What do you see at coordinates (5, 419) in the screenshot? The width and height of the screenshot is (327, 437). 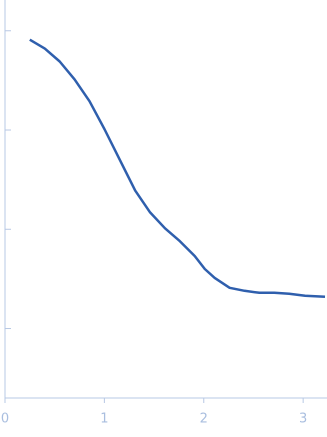 I see `x-tick-label: 0` at bounding box center [5, 419].